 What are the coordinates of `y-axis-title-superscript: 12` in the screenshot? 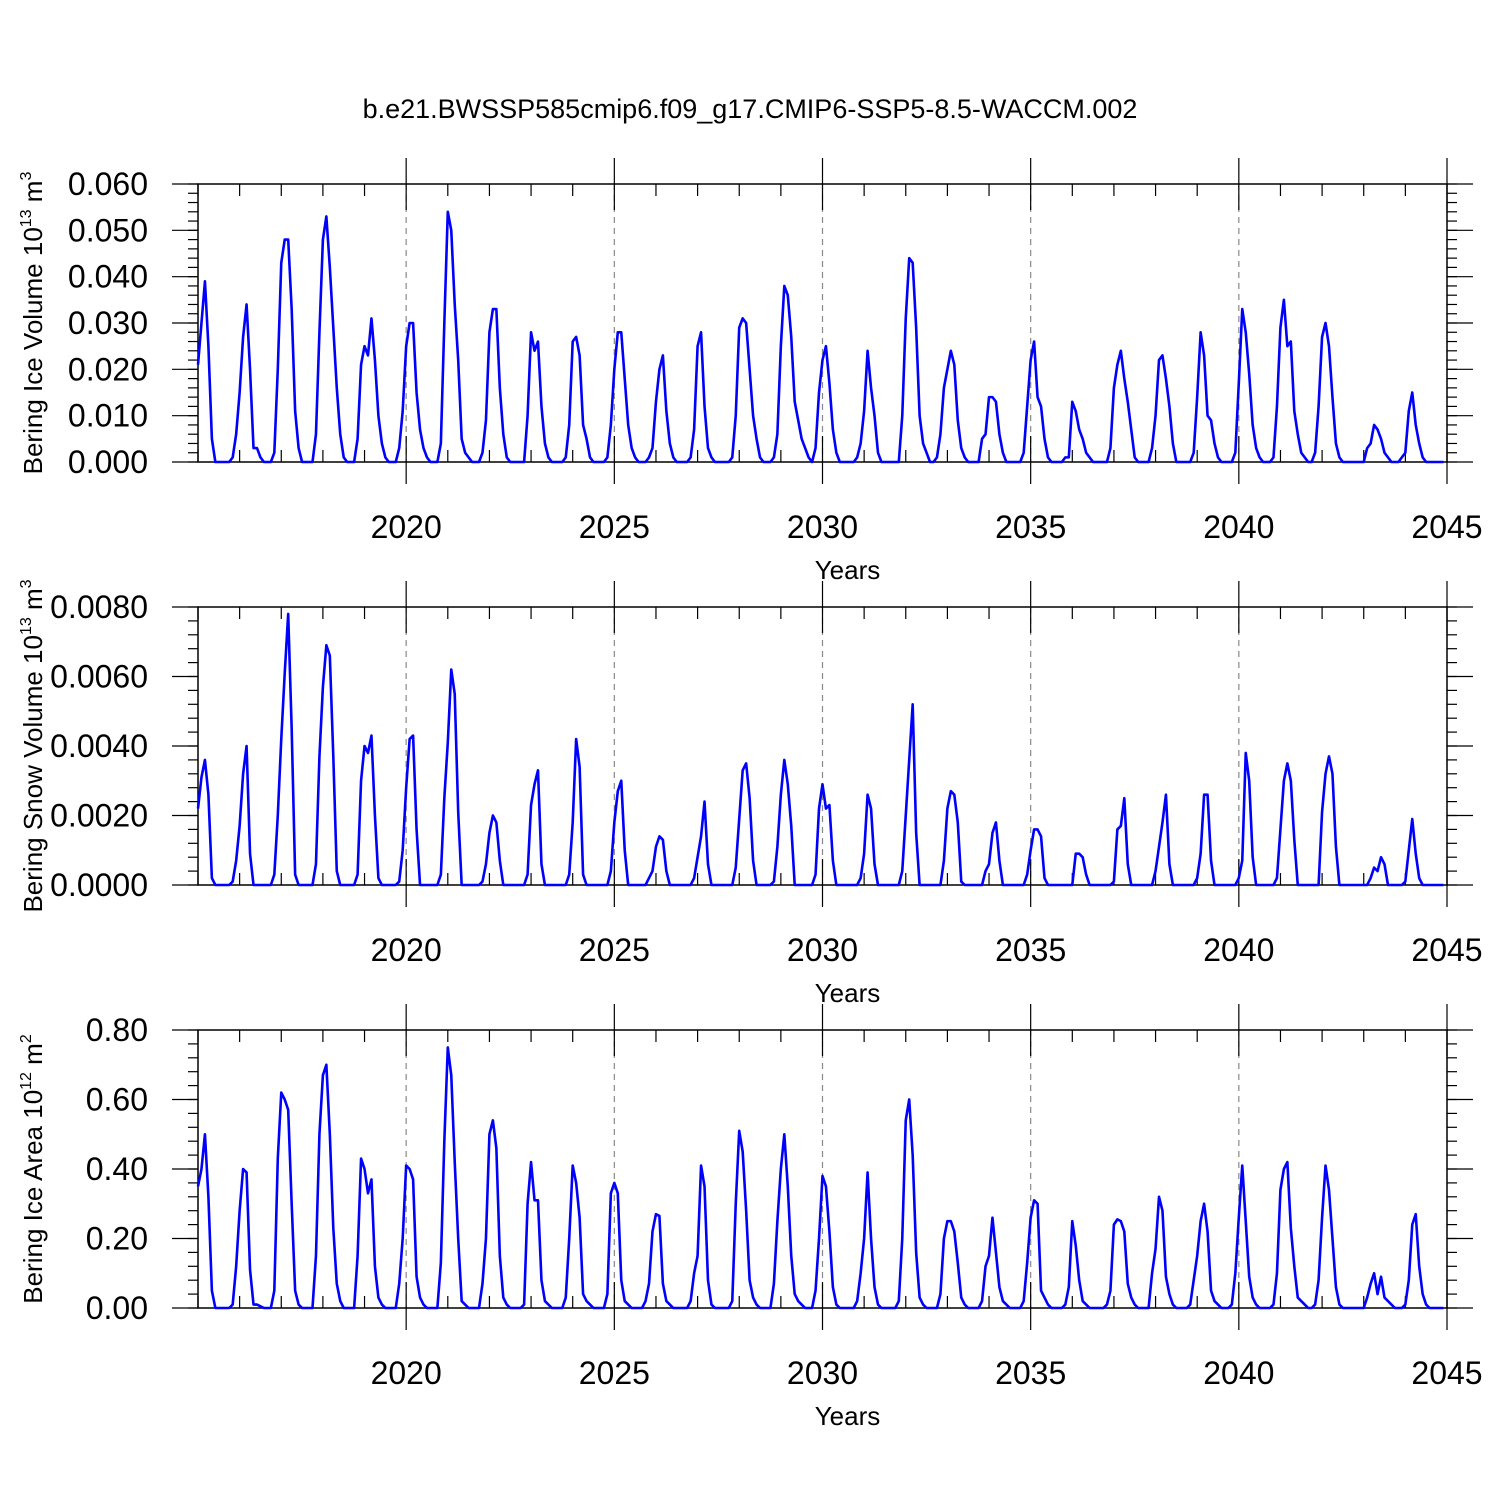 It's located at (26, 1081).